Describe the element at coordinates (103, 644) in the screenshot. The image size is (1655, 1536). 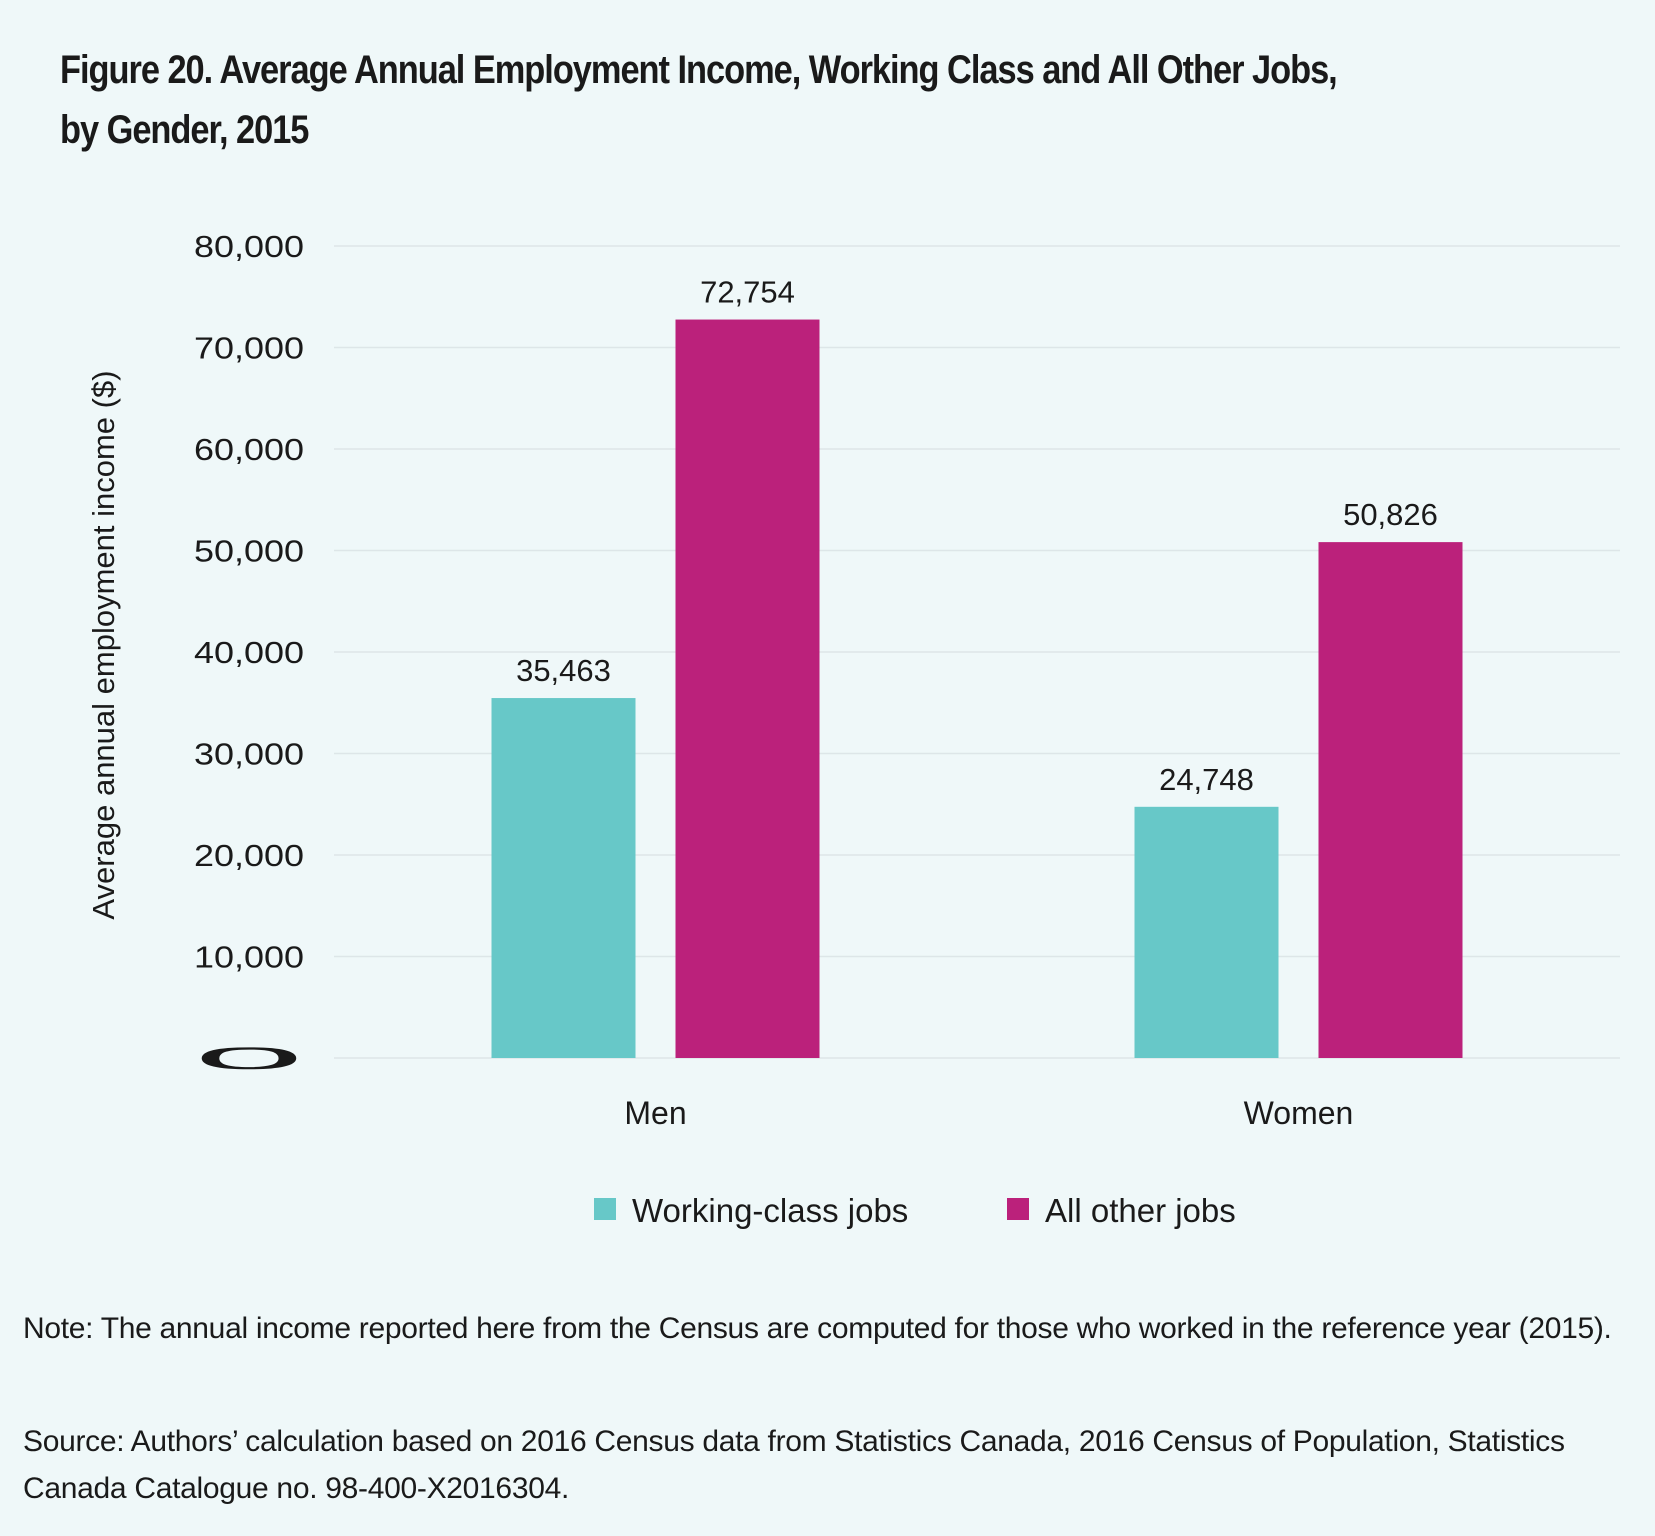
I see `y-axis-label: Average annual employment income ($)` at that location.